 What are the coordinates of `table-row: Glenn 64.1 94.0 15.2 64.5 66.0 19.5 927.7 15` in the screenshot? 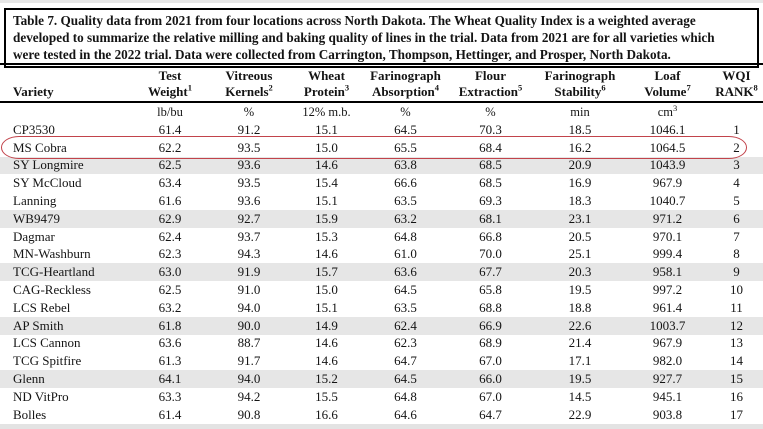 It's located at (381, 379).